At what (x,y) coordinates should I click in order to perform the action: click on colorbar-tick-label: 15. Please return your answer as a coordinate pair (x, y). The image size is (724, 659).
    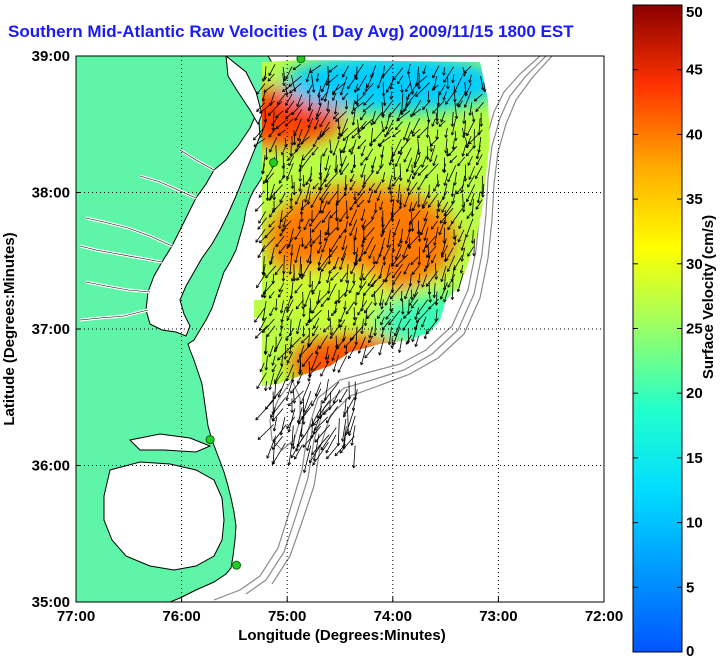
    Looking at the image, I should click on (694, 458).